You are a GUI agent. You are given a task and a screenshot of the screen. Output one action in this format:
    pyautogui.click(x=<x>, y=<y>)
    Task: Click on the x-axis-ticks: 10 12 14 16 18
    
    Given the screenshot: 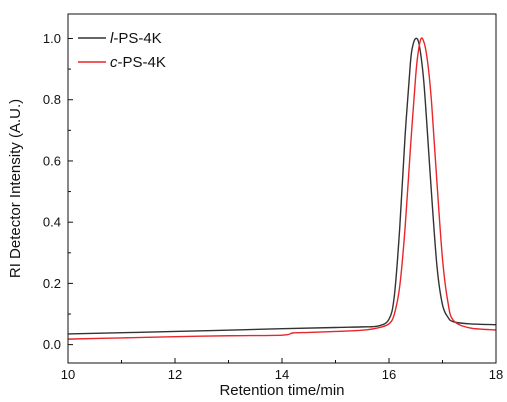 What is the action you would take?
    pyautogui.click(x=282, y=370)
    